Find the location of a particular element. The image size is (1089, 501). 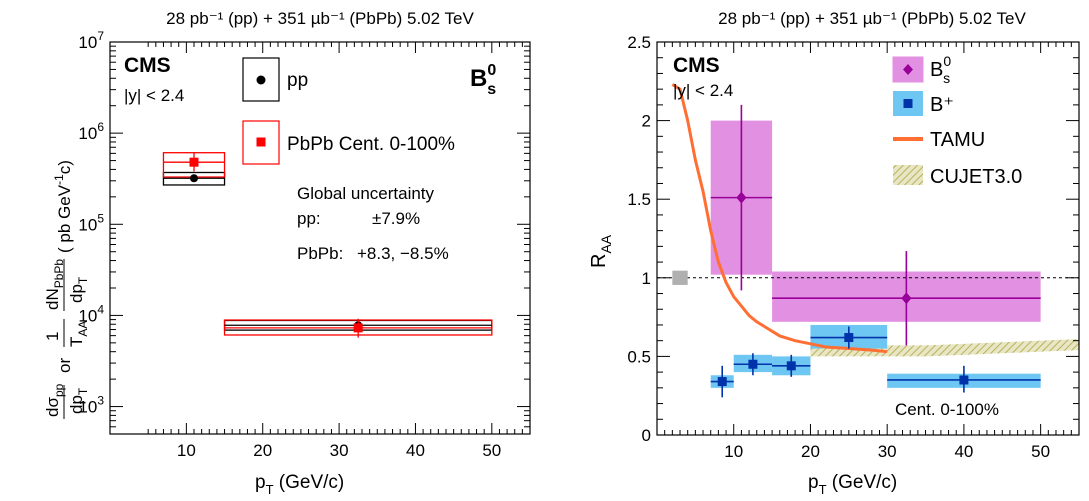

pp-point is located at coordinates (194, 178).